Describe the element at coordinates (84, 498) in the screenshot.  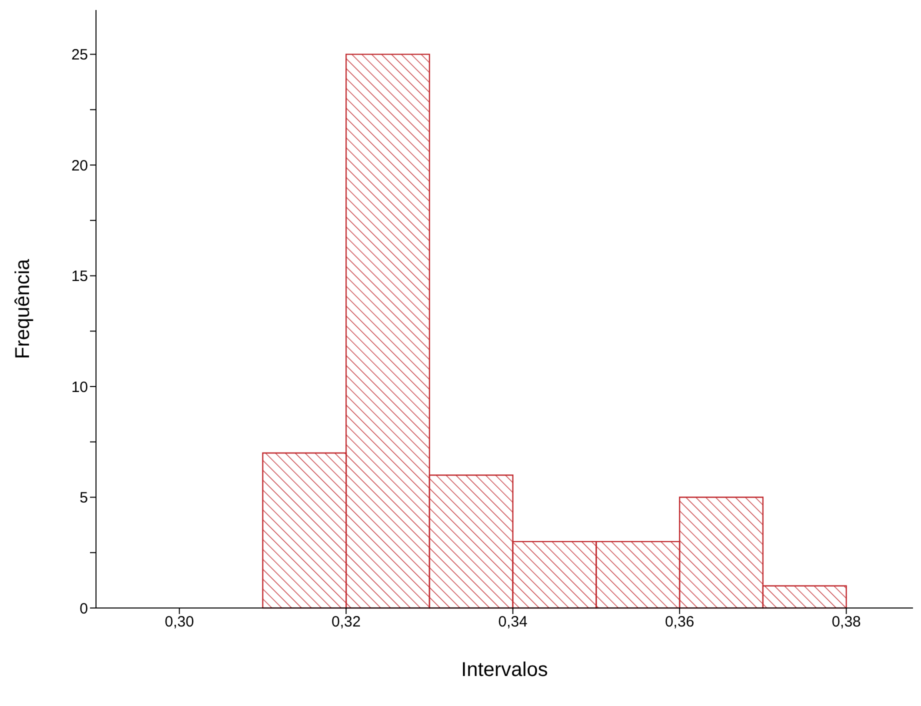
I see `y-tick-label: 5` at that location.